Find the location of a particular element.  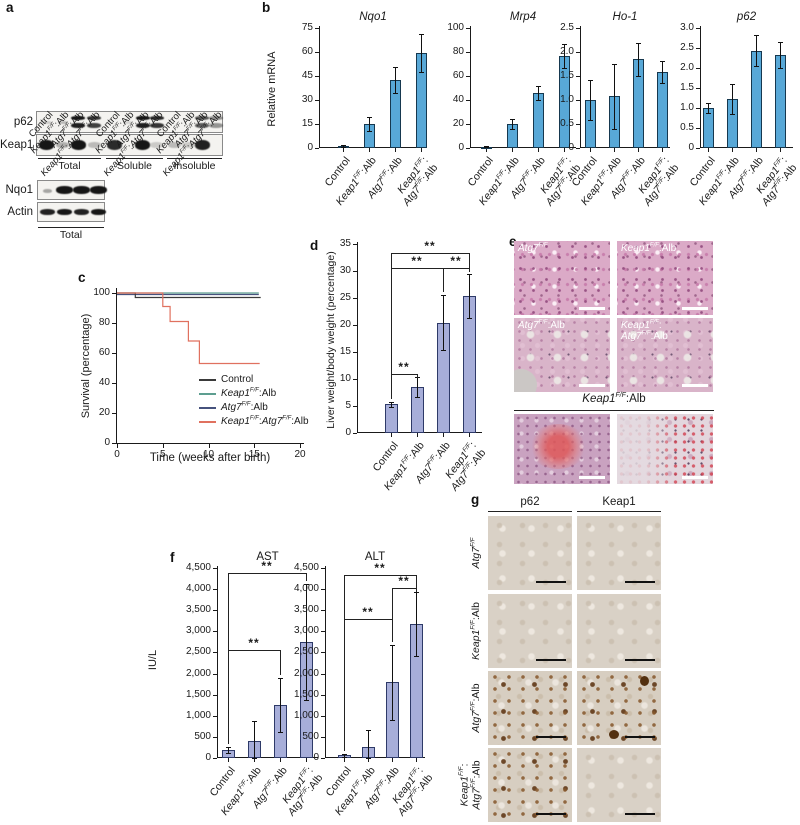

histology-label: Keap1F/F: Atg7F/F:Alb is located at coordinates (644, 331).